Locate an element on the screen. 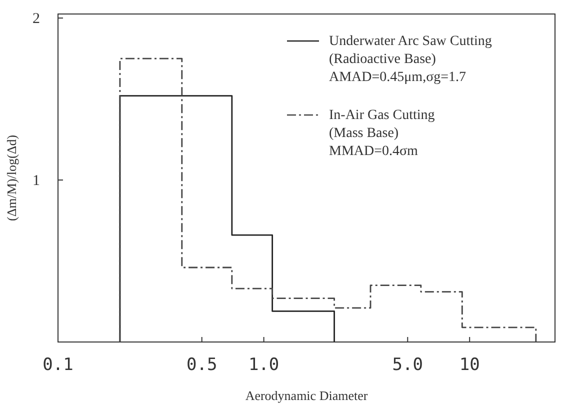 Image resolution: width=567 pixels, height=408 pixels. y-tick-label: 1 is located at coordinates (36, 180).